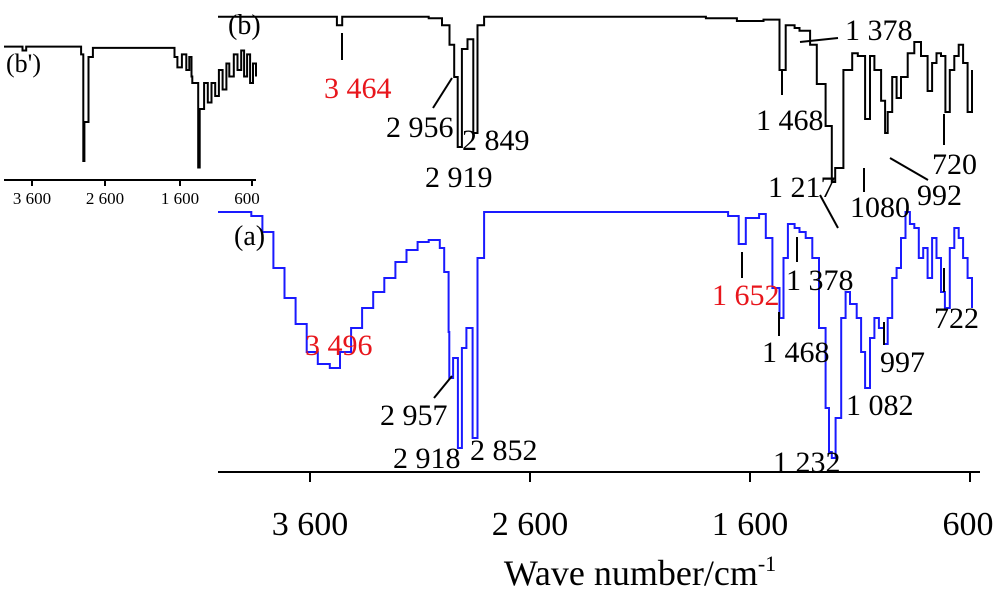 The width and height of the screenshot is (1000, 598). I want to click on panel-label-a: (a), so click(249, 236).